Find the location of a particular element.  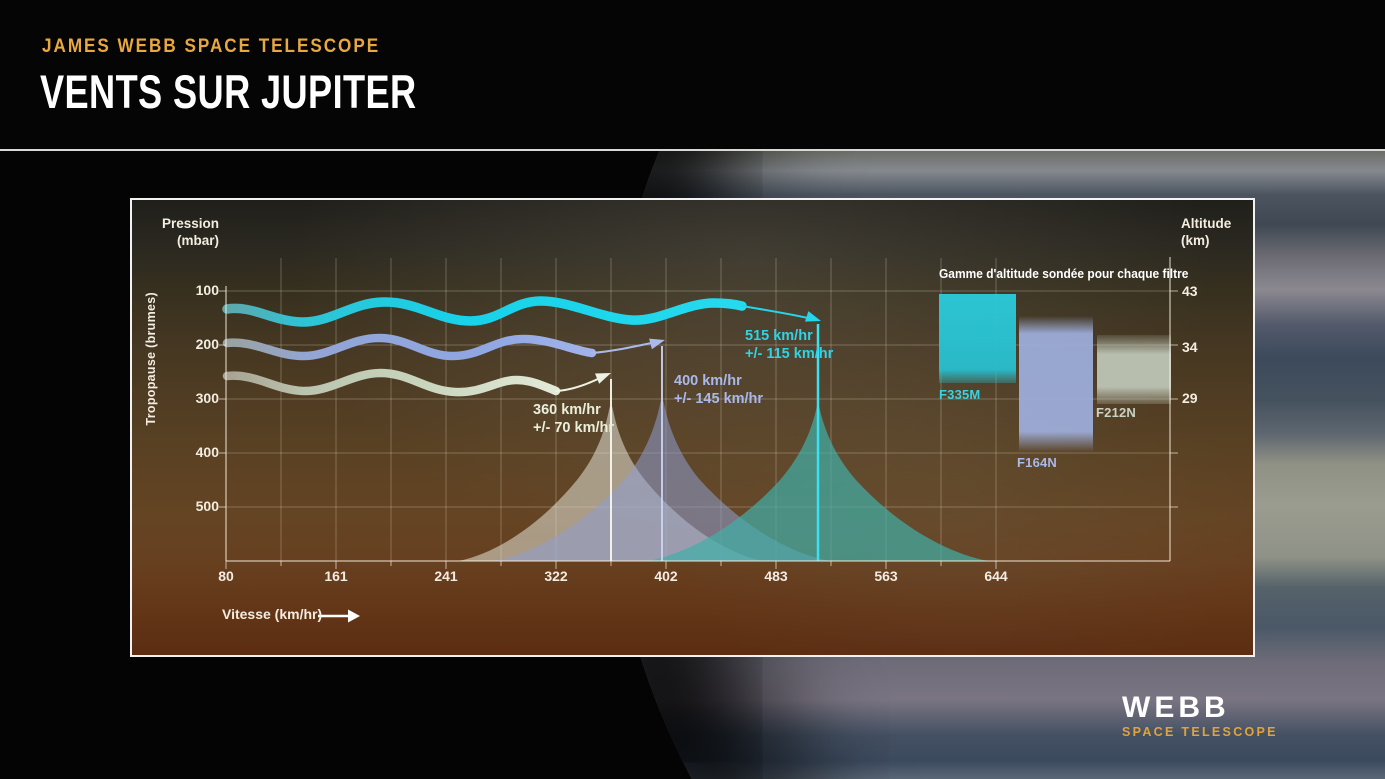

wind-ribbons is located at coordinates (515, 346).